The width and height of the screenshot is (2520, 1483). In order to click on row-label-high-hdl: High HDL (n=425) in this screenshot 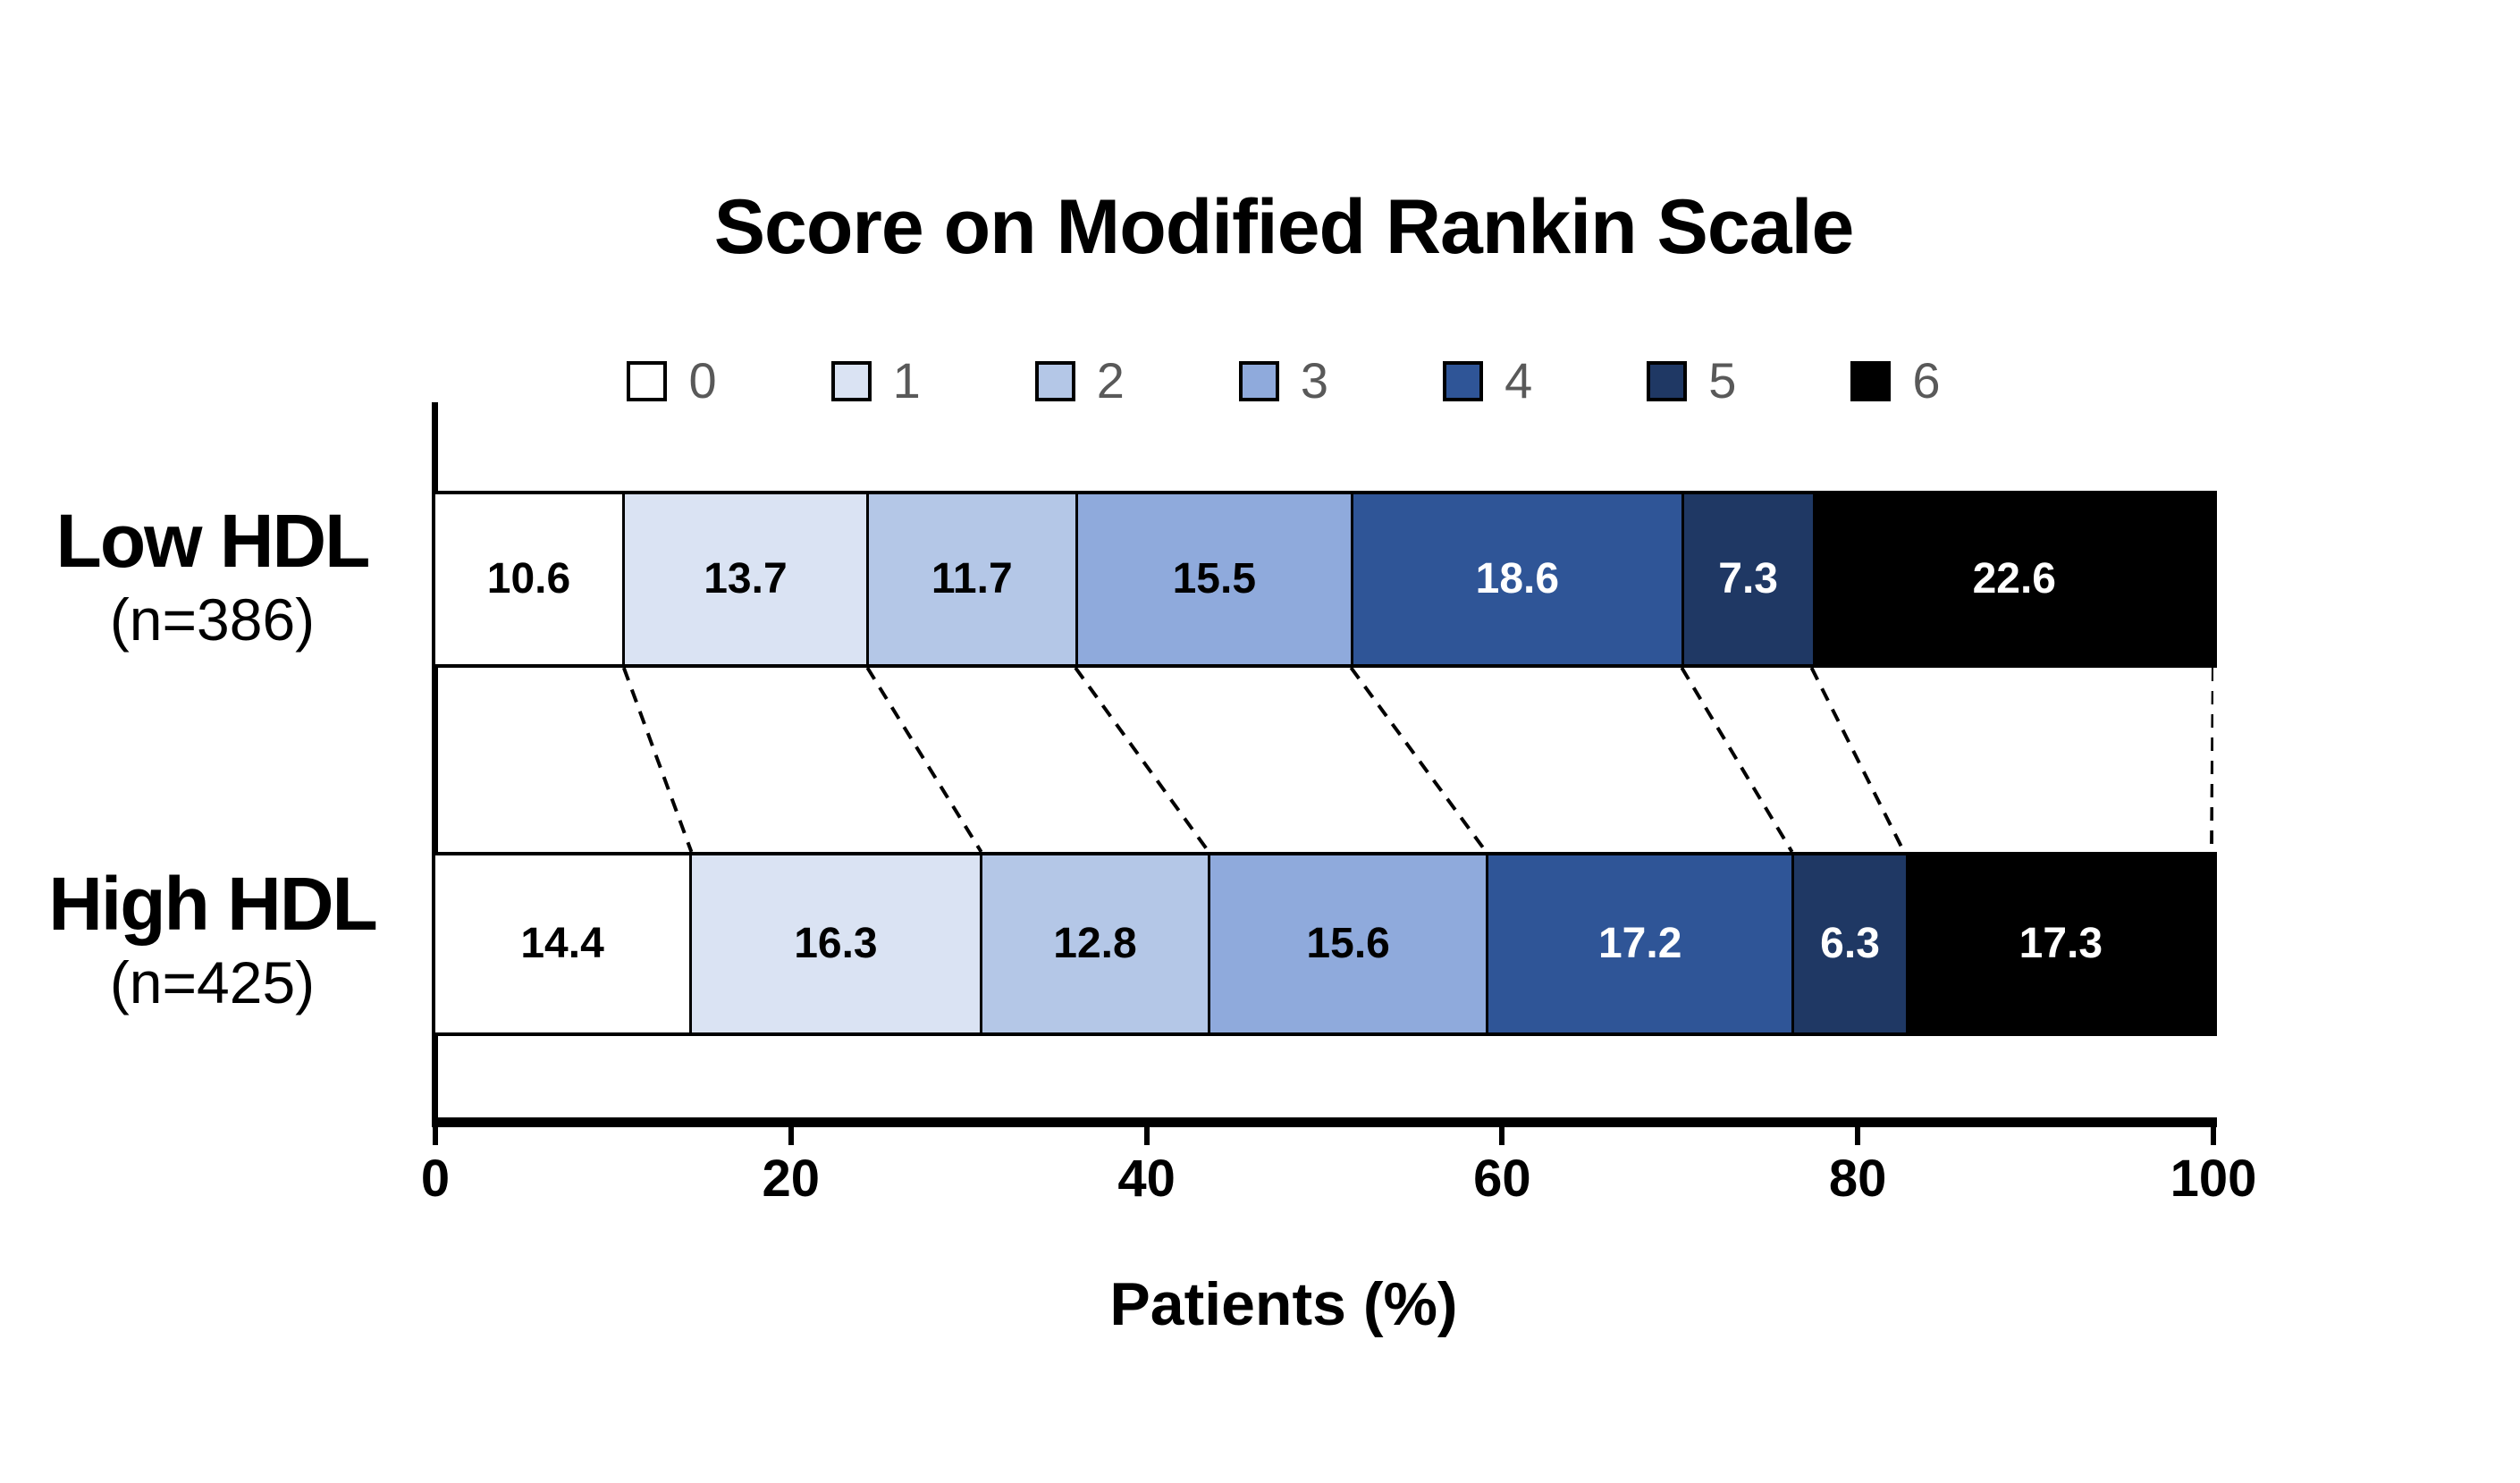, I will do `click(212, 941)`.